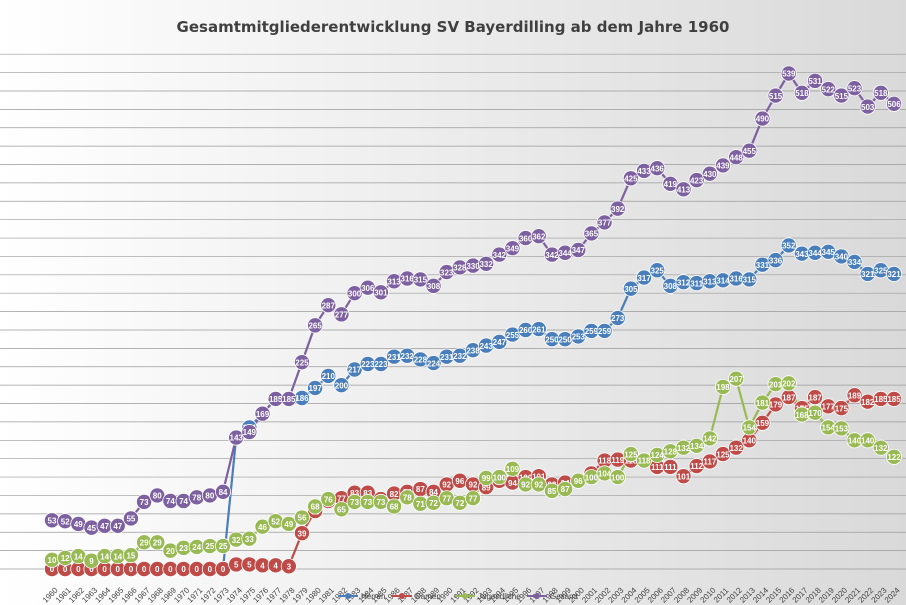 The width and height of the screenshot is (906, 605). Describe the element at coordinates (894, 104) in the screenshot. I see `data-label: 506` at that location.